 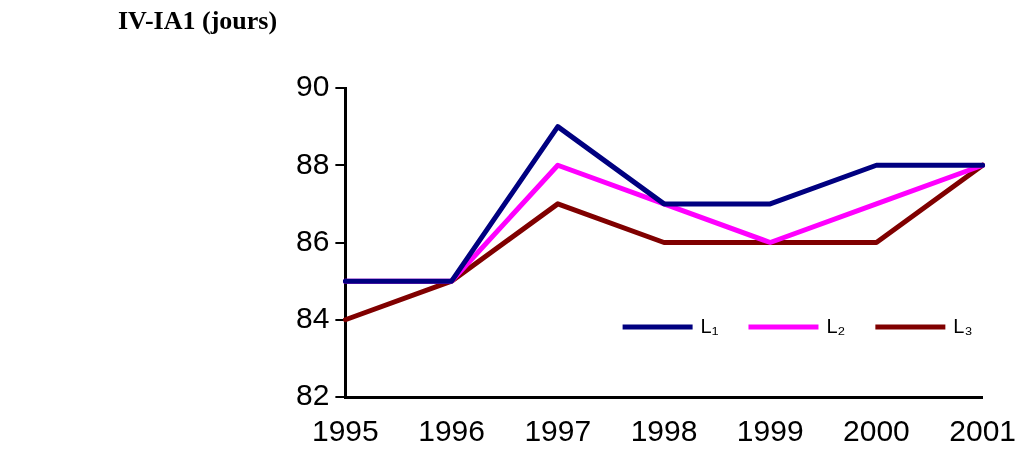 I want to click on y-tick-label: 82, so click(x=312, y=395).